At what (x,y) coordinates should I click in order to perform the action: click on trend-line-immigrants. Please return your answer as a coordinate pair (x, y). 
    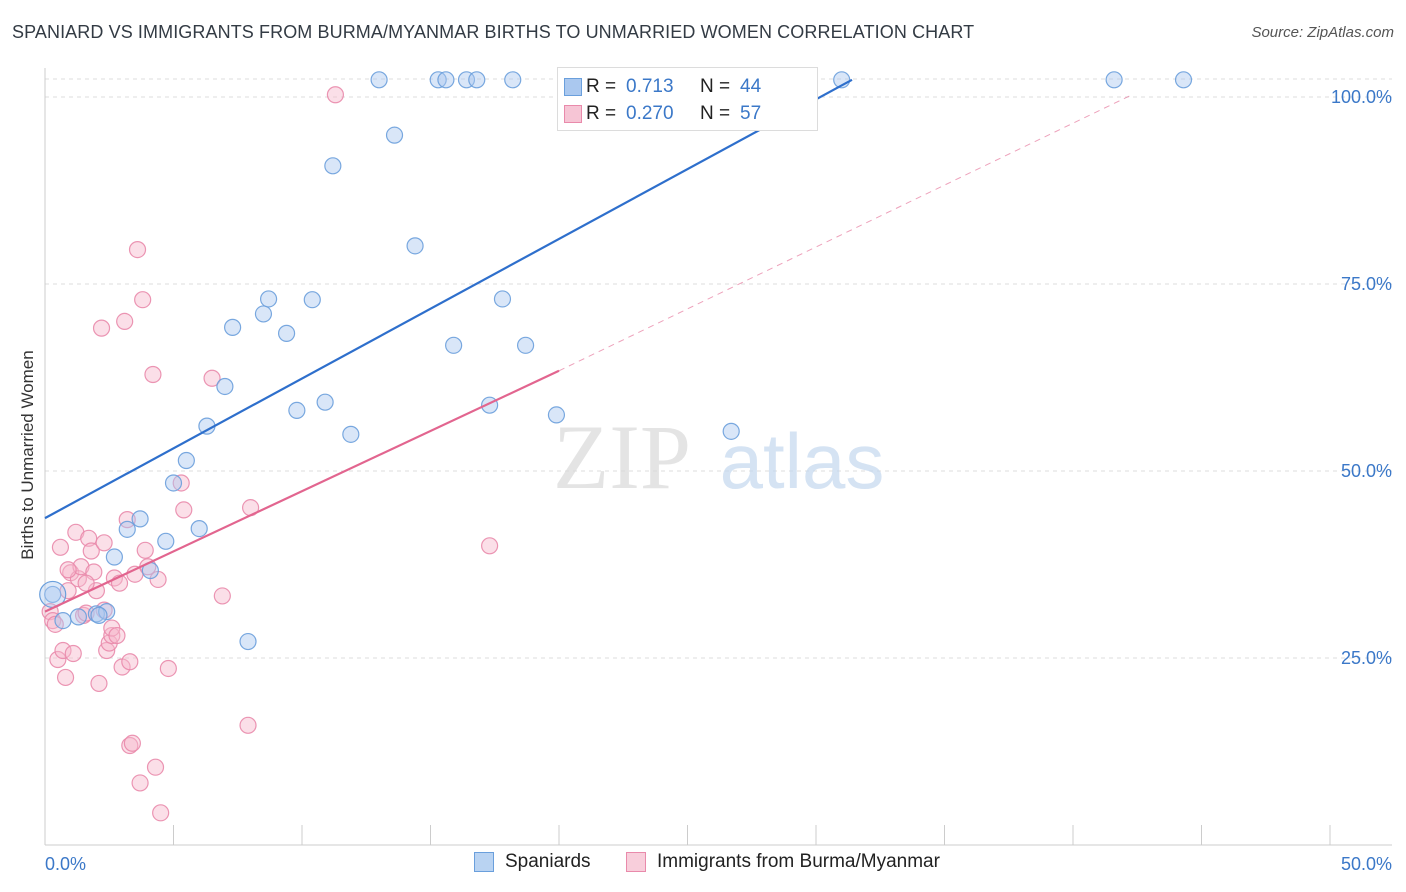
    Looking at the image, I should click on (302, 491).